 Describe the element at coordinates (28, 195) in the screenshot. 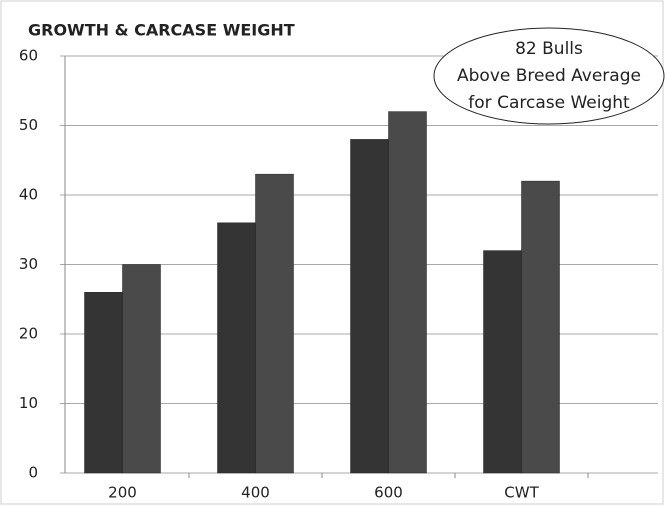

I see `y-tick-label: 40` at that location.